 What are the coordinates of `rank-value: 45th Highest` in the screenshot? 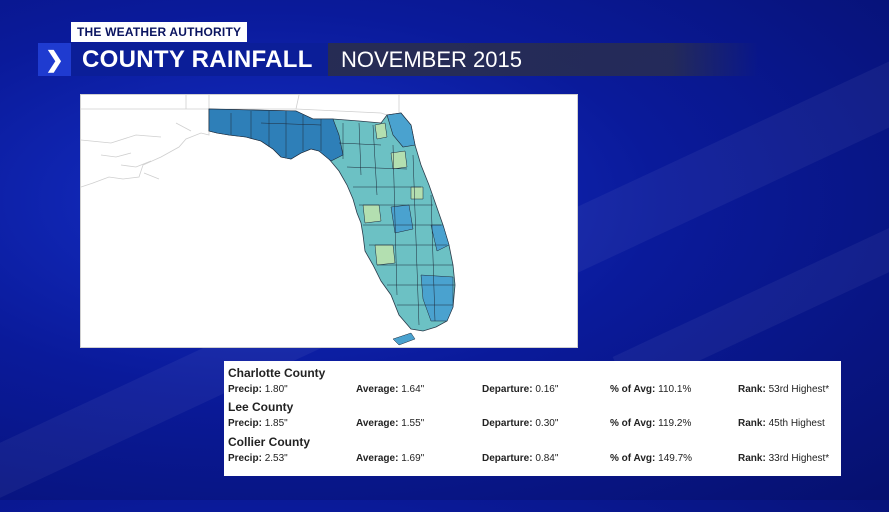 It's located at (796, 423).